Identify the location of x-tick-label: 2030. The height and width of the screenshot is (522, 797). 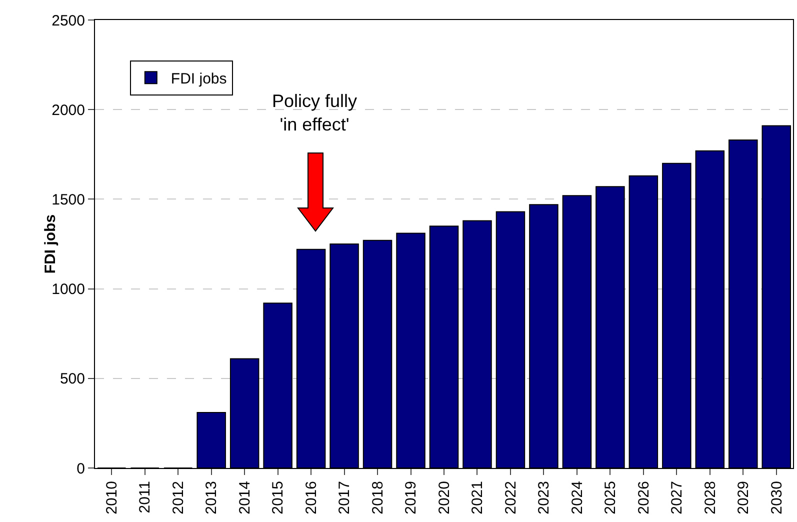
(777, 497).